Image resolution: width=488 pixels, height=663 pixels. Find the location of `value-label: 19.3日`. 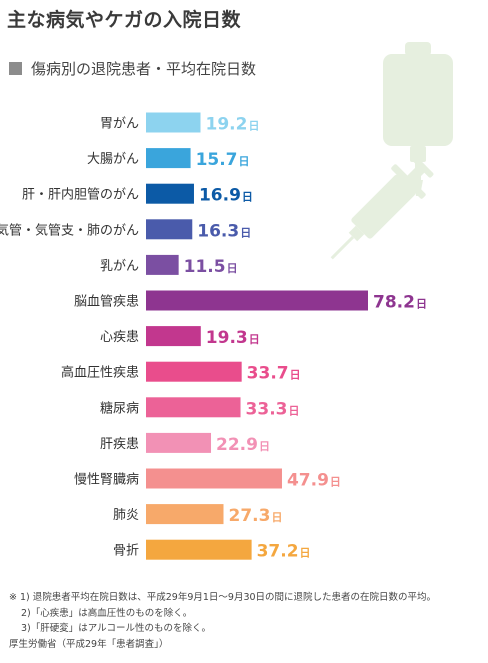

value-label: 19.3日 is located at coordinates (233, 338).